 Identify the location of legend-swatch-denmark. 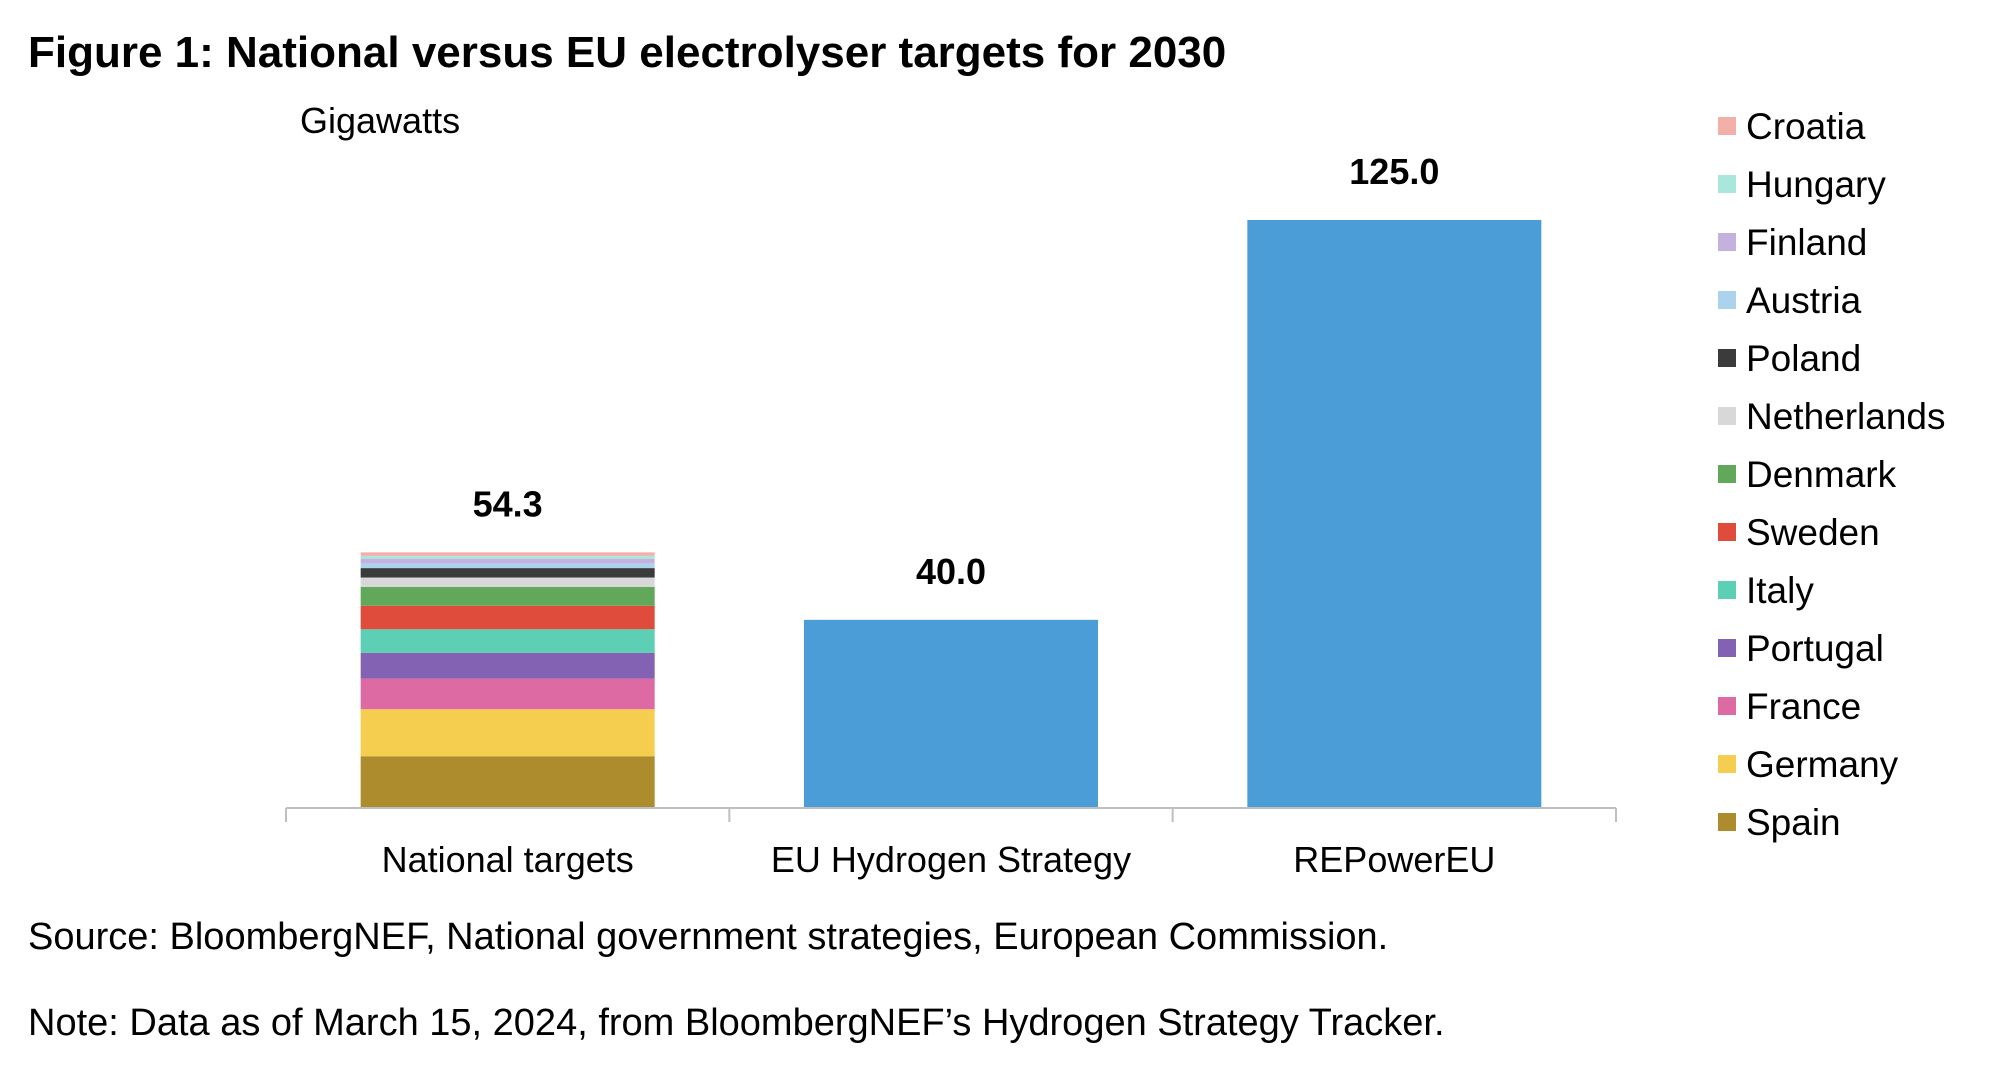
(1727, 474).